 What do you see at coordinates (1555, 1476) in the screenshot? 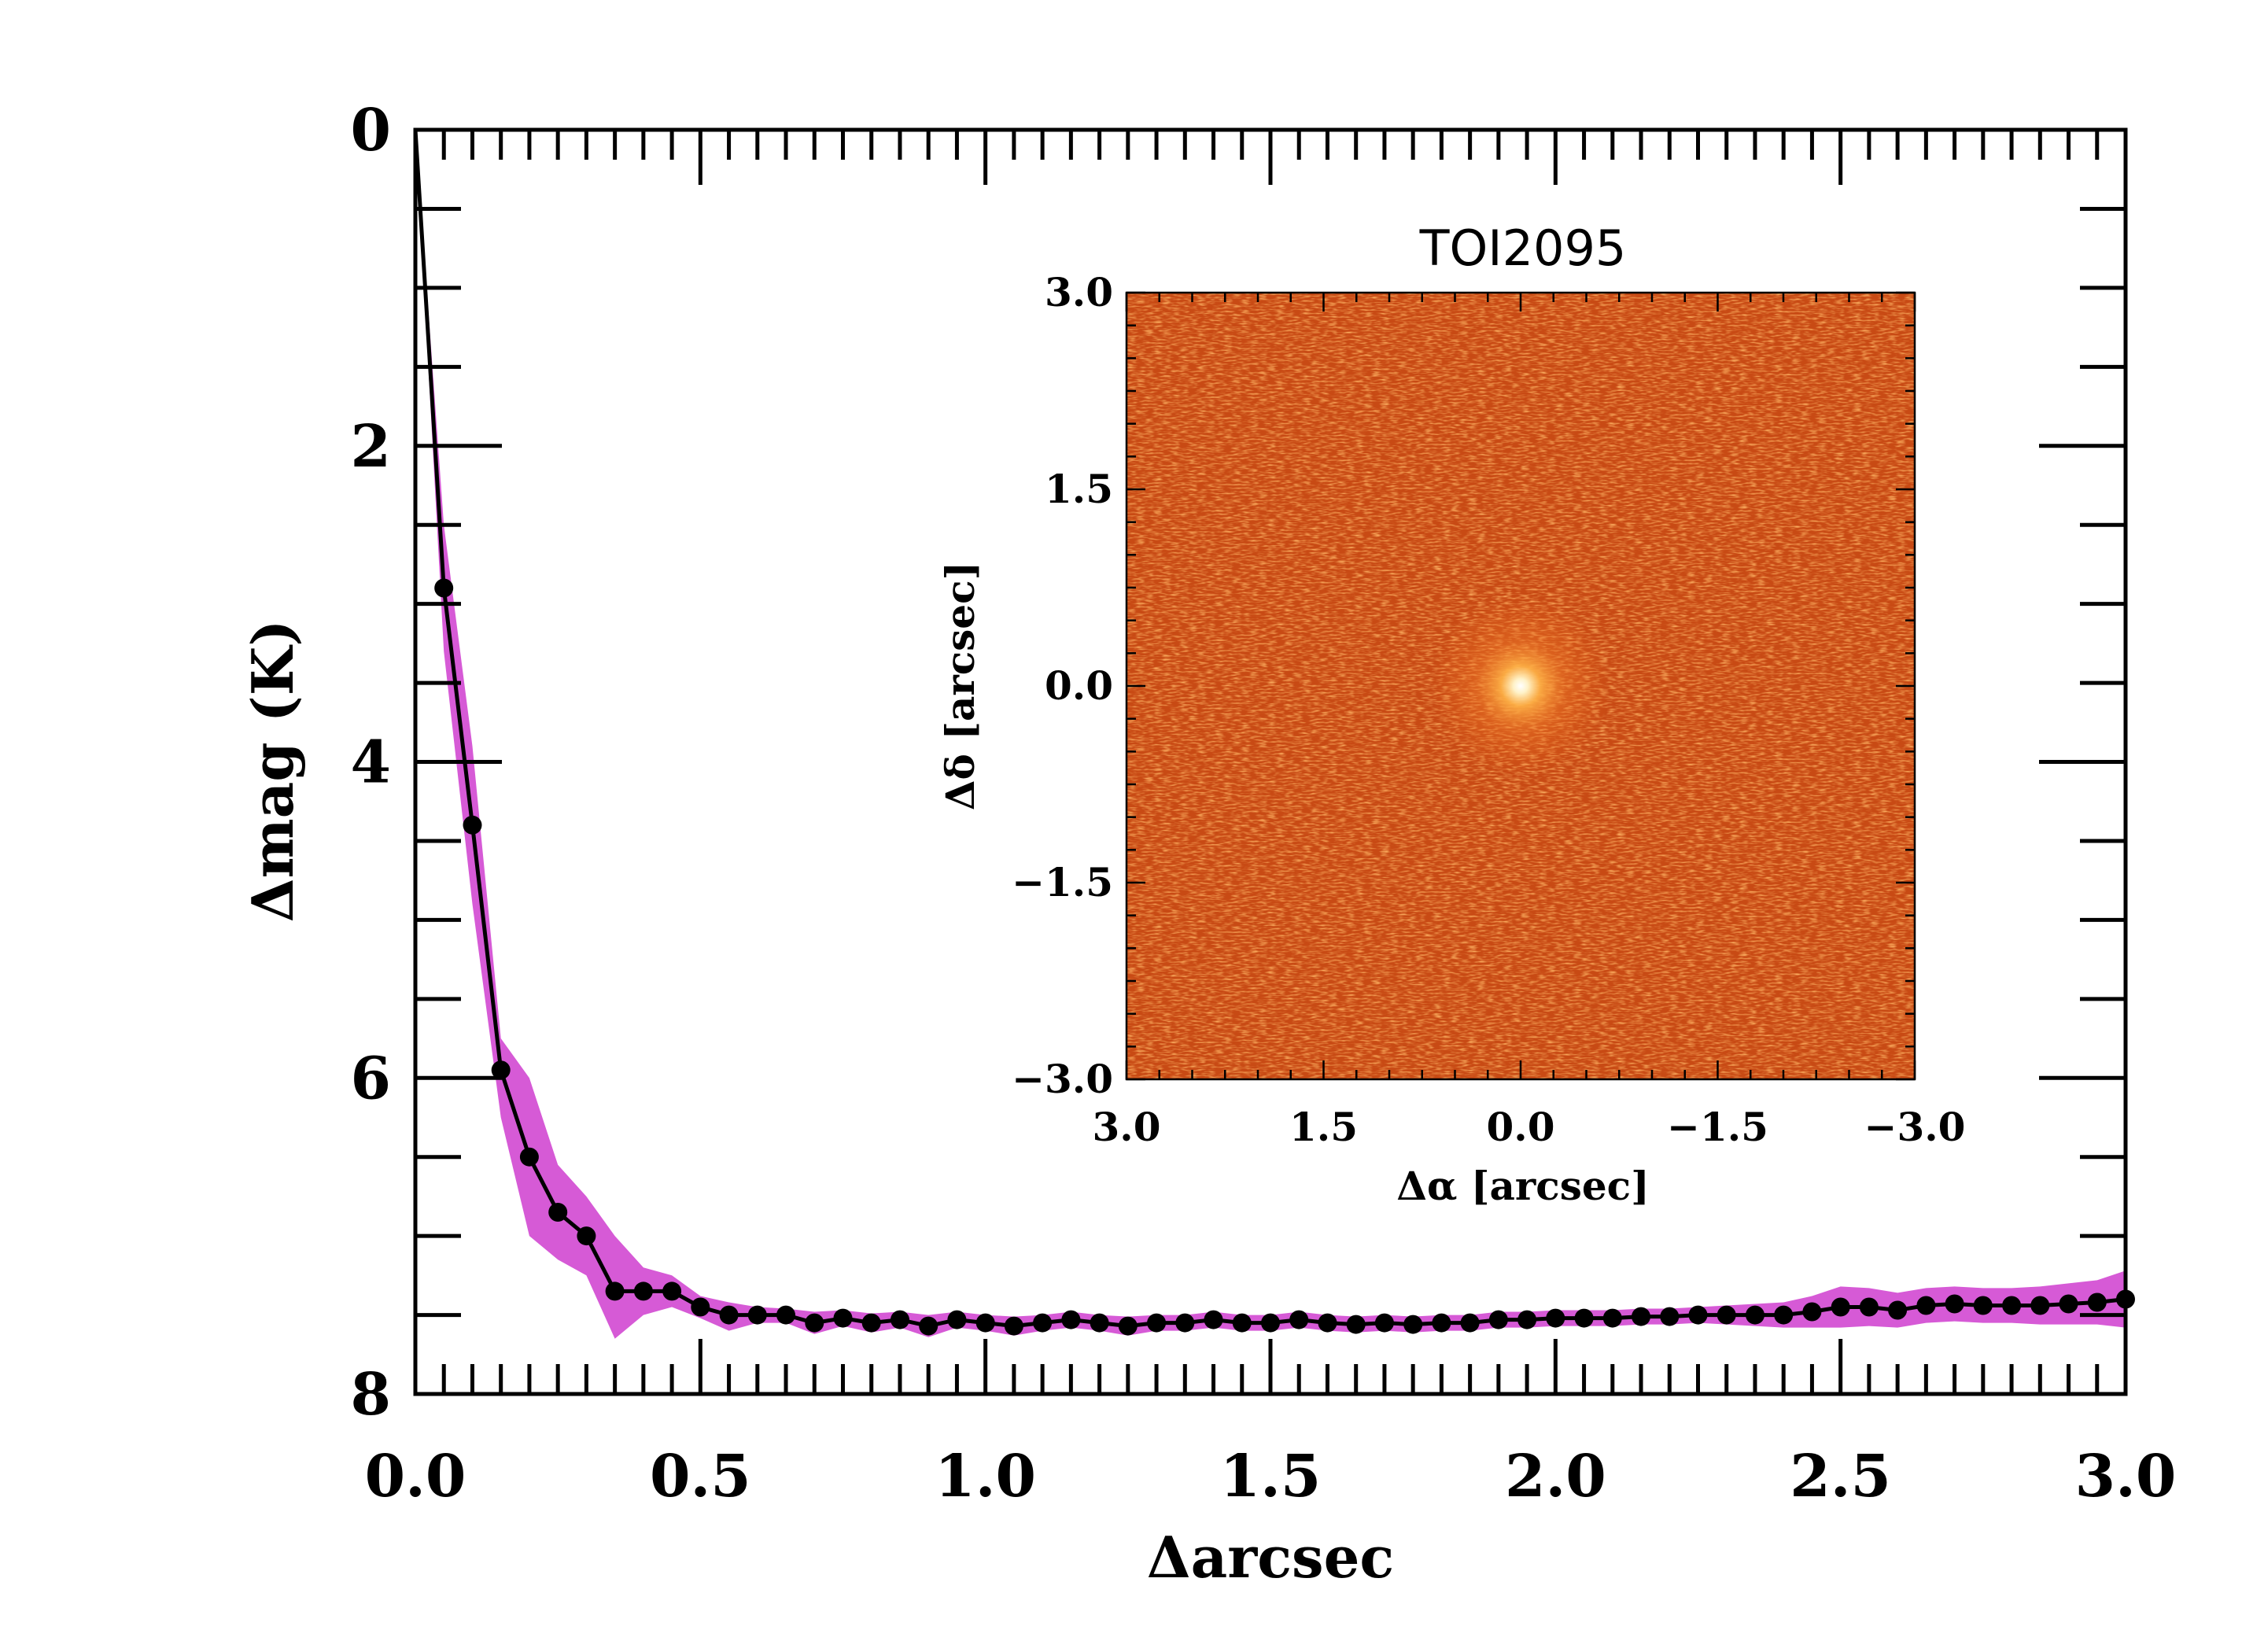
I see `x-tick-label: 2.0` at bounding box center [1555, 1476].